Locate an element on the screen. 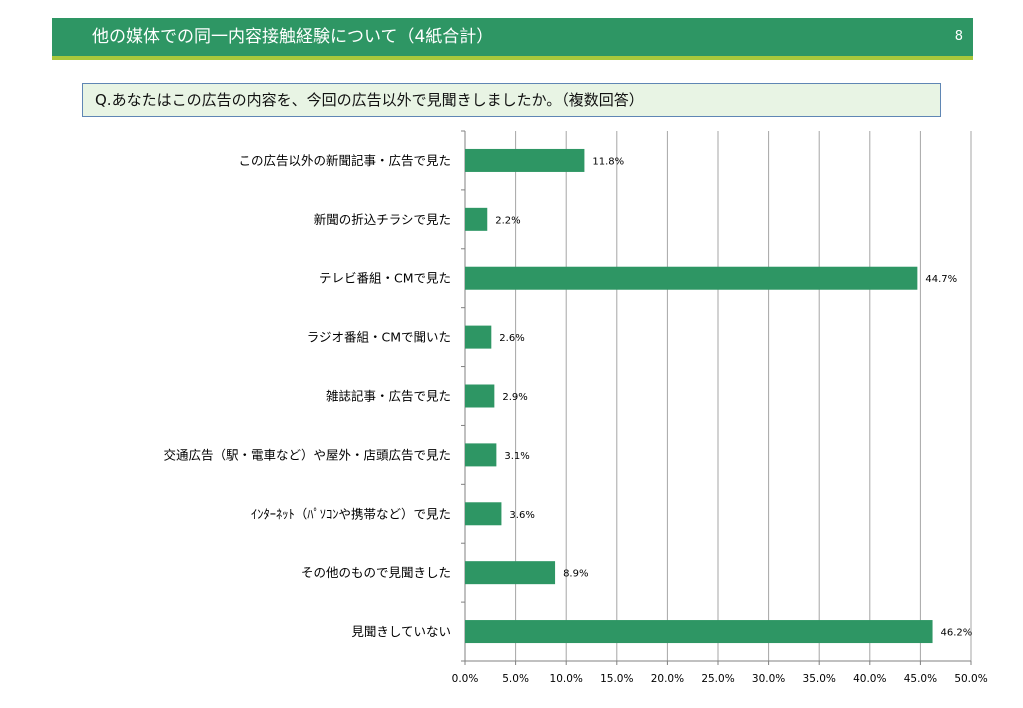 Image resolution: width=1023 pixels, height=708 pixels. x-tick-label: 15.0% is located at coordinates (616, 679).